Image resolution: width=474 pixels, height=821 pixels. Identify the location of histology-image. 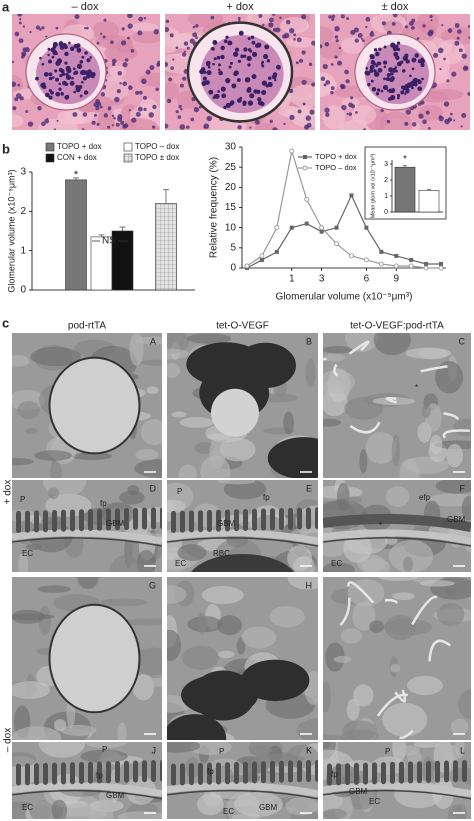
(86, 72).